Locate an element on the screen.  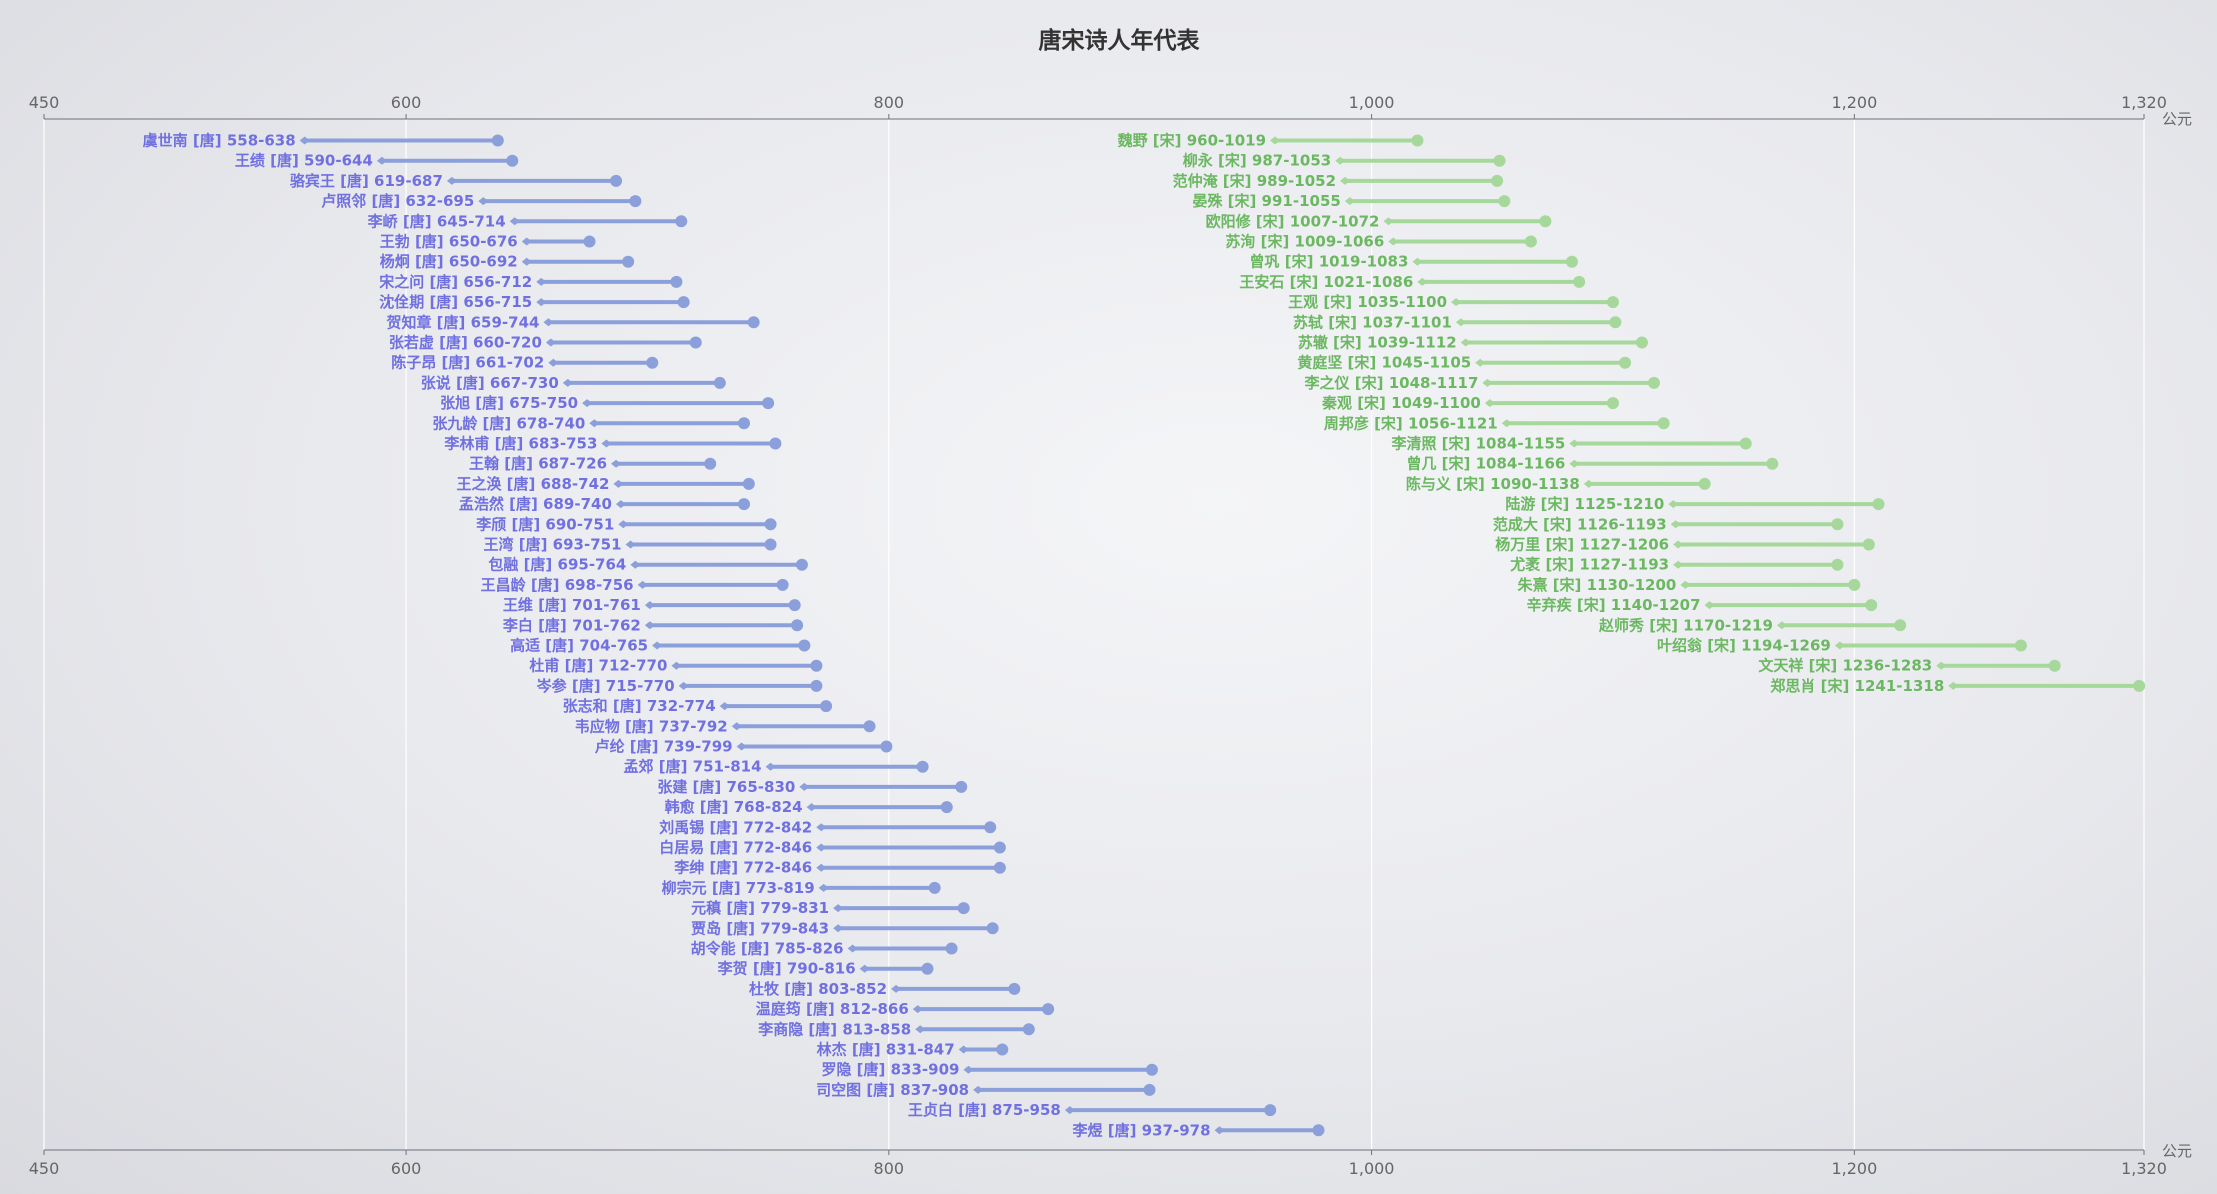
poet-label: 王之涣 [唐] 688-742 is located at coordinates (532, 484).